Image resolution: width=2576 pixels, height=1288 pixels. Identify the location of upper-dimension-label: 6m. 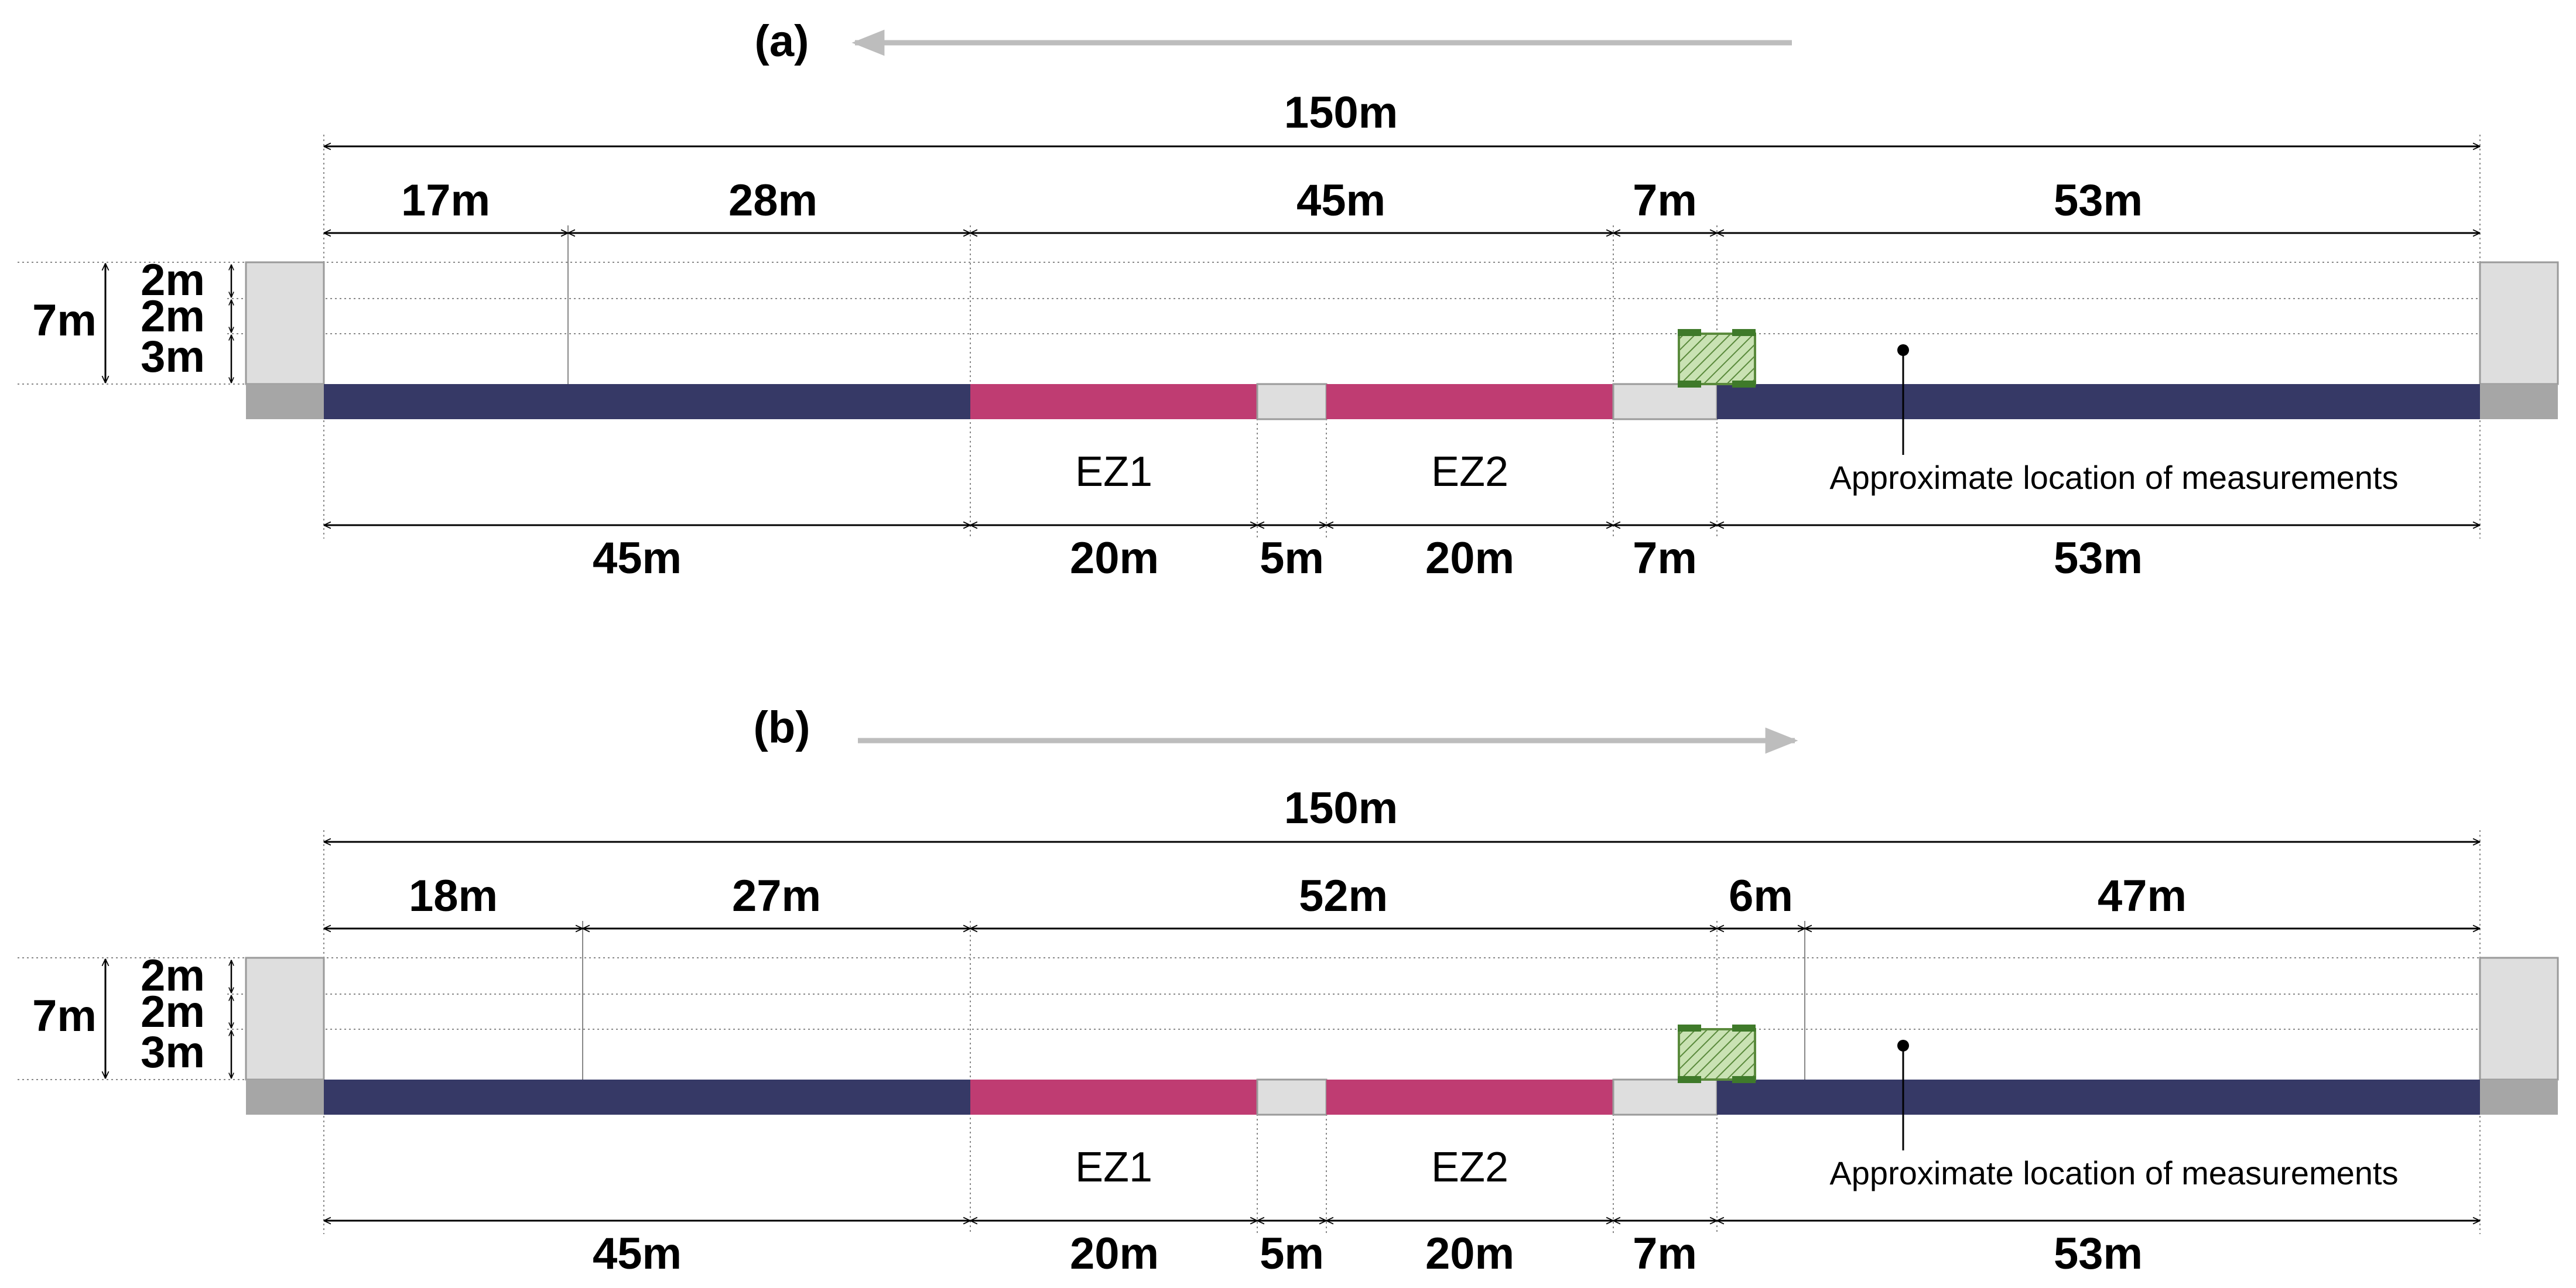
(1761, 896).